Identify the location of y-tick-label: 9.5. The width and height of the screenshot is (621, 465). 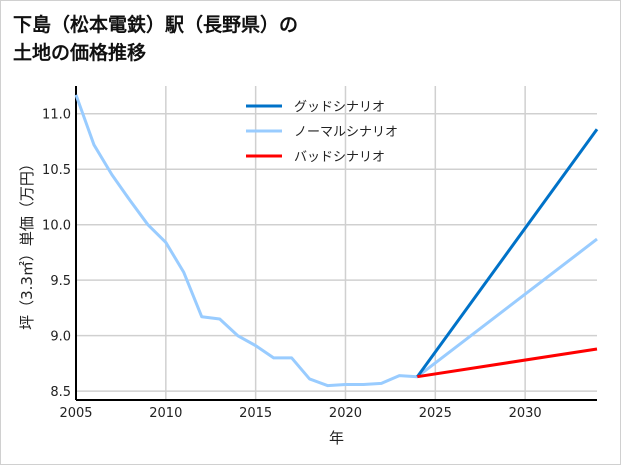
(60, 281).